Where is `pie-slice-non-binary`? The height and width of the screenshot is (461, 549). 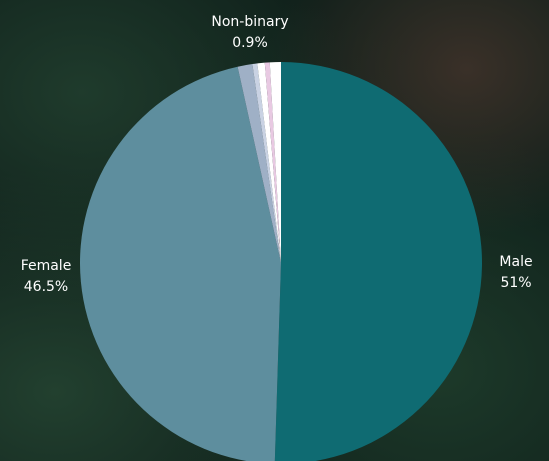 pie-slice-non-binary is located at coordinates (275, 162).